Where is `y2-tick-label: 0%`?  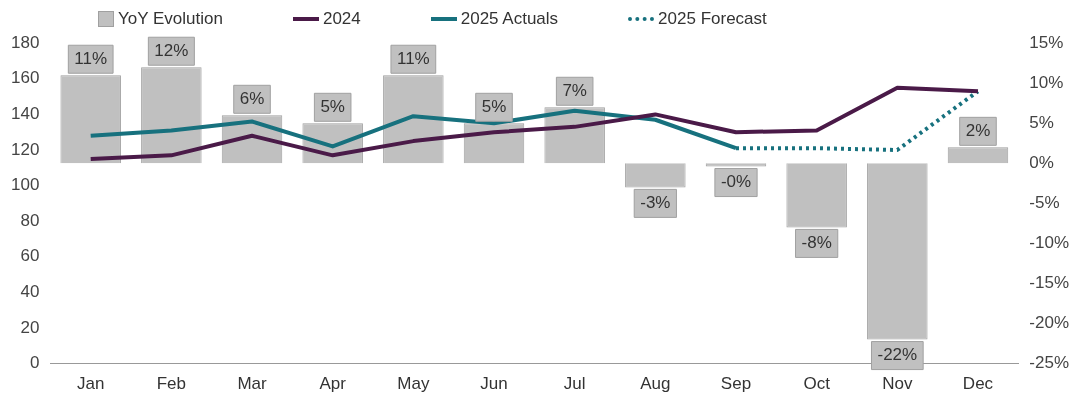 y2-tick-label: 0% is located at coordinates (1041, 163).